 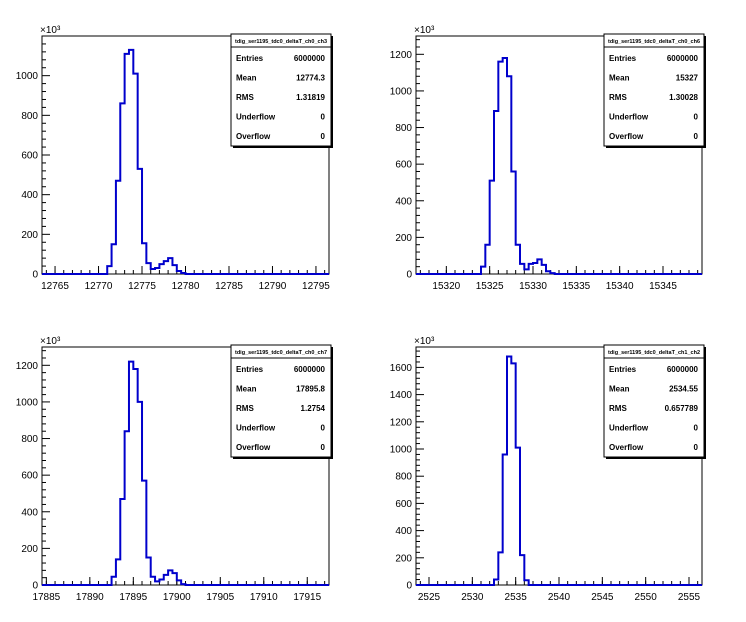 I want to click on x-tick-label: 12770, so click(x=99, y=286).